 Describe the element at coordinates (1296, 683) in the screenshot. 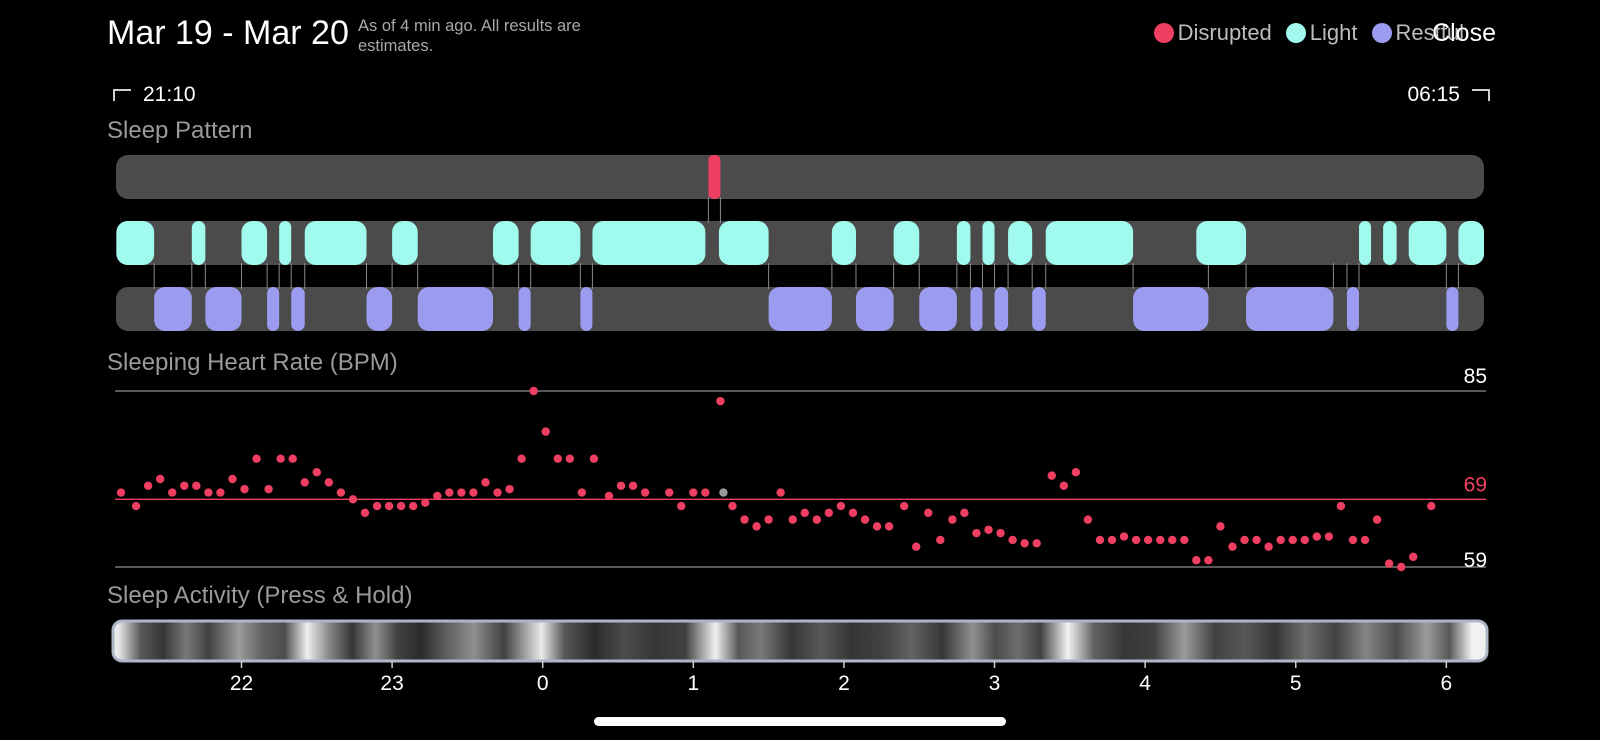

I see `tick-label: 5` at that location.